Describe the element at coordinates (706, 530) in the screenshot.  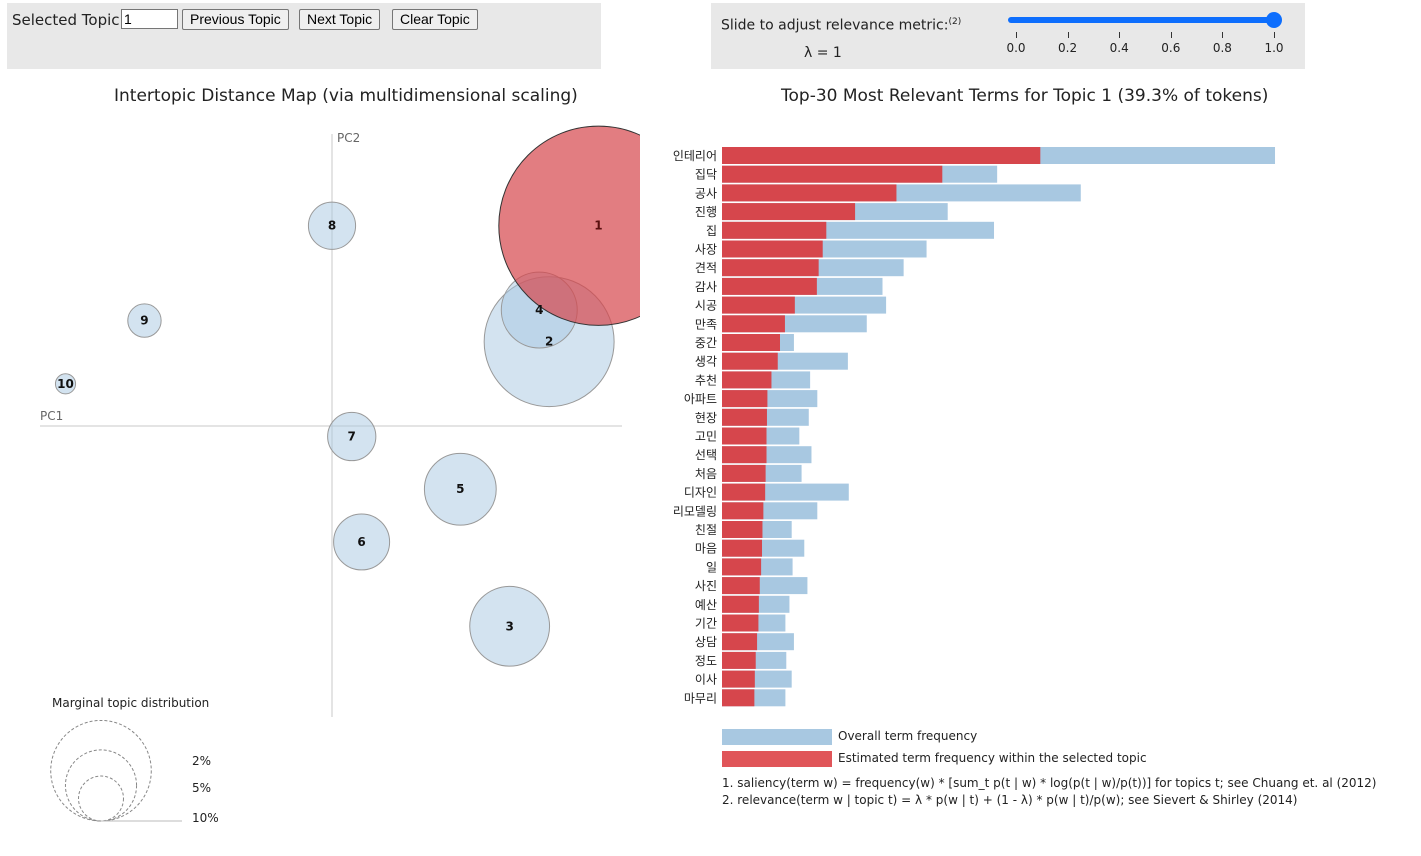
I see `term-label: 친절` at that location.